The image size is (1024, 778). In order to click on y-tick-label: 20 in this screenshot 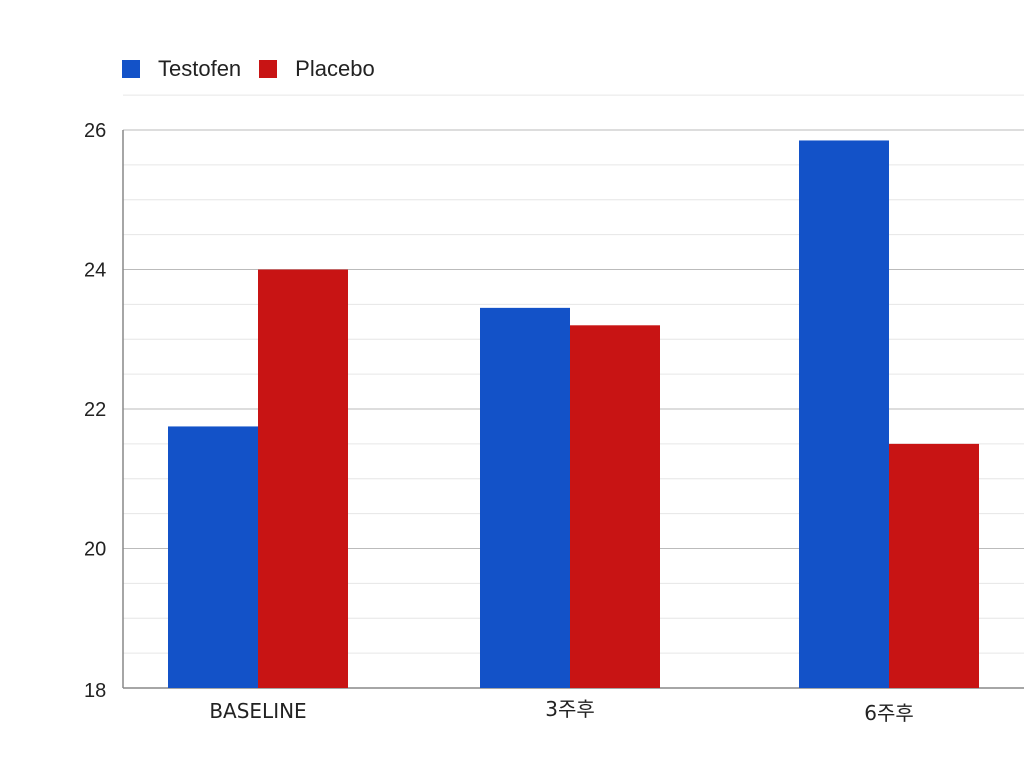, I will do `click(95, 550)`.